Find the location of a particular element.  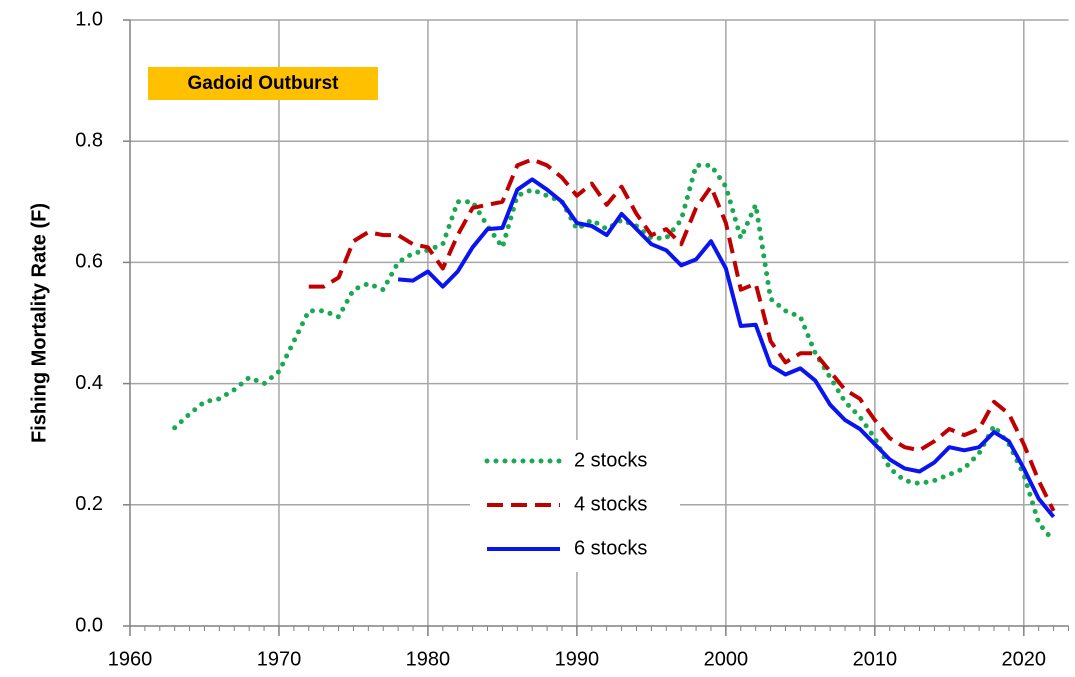

x-tick-label: 2010 is located at coordinates (875, 659).